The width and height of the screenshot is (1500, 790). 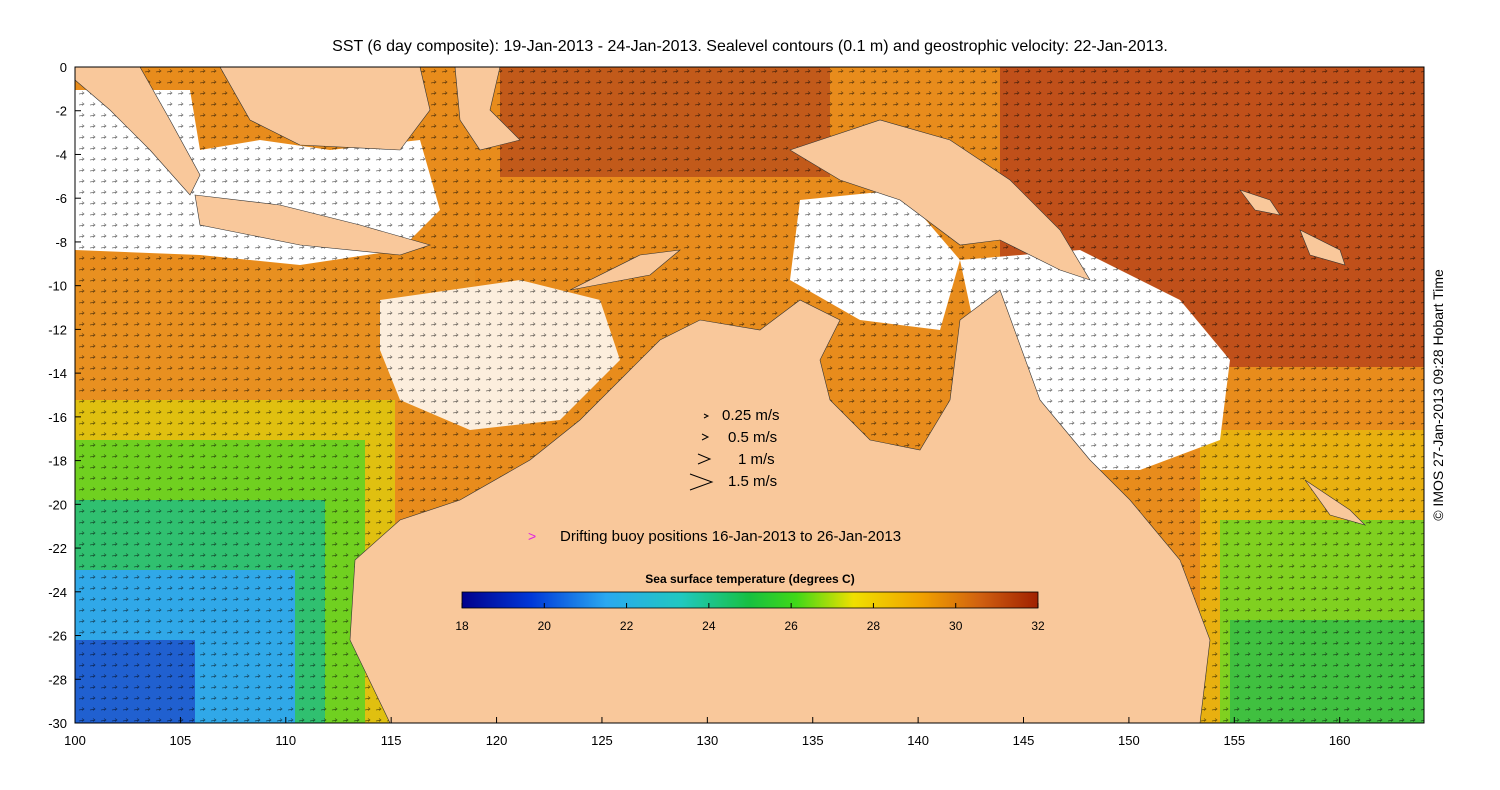 I want to click on colorbar-tick-label: 18, so click(x=462, y=626).